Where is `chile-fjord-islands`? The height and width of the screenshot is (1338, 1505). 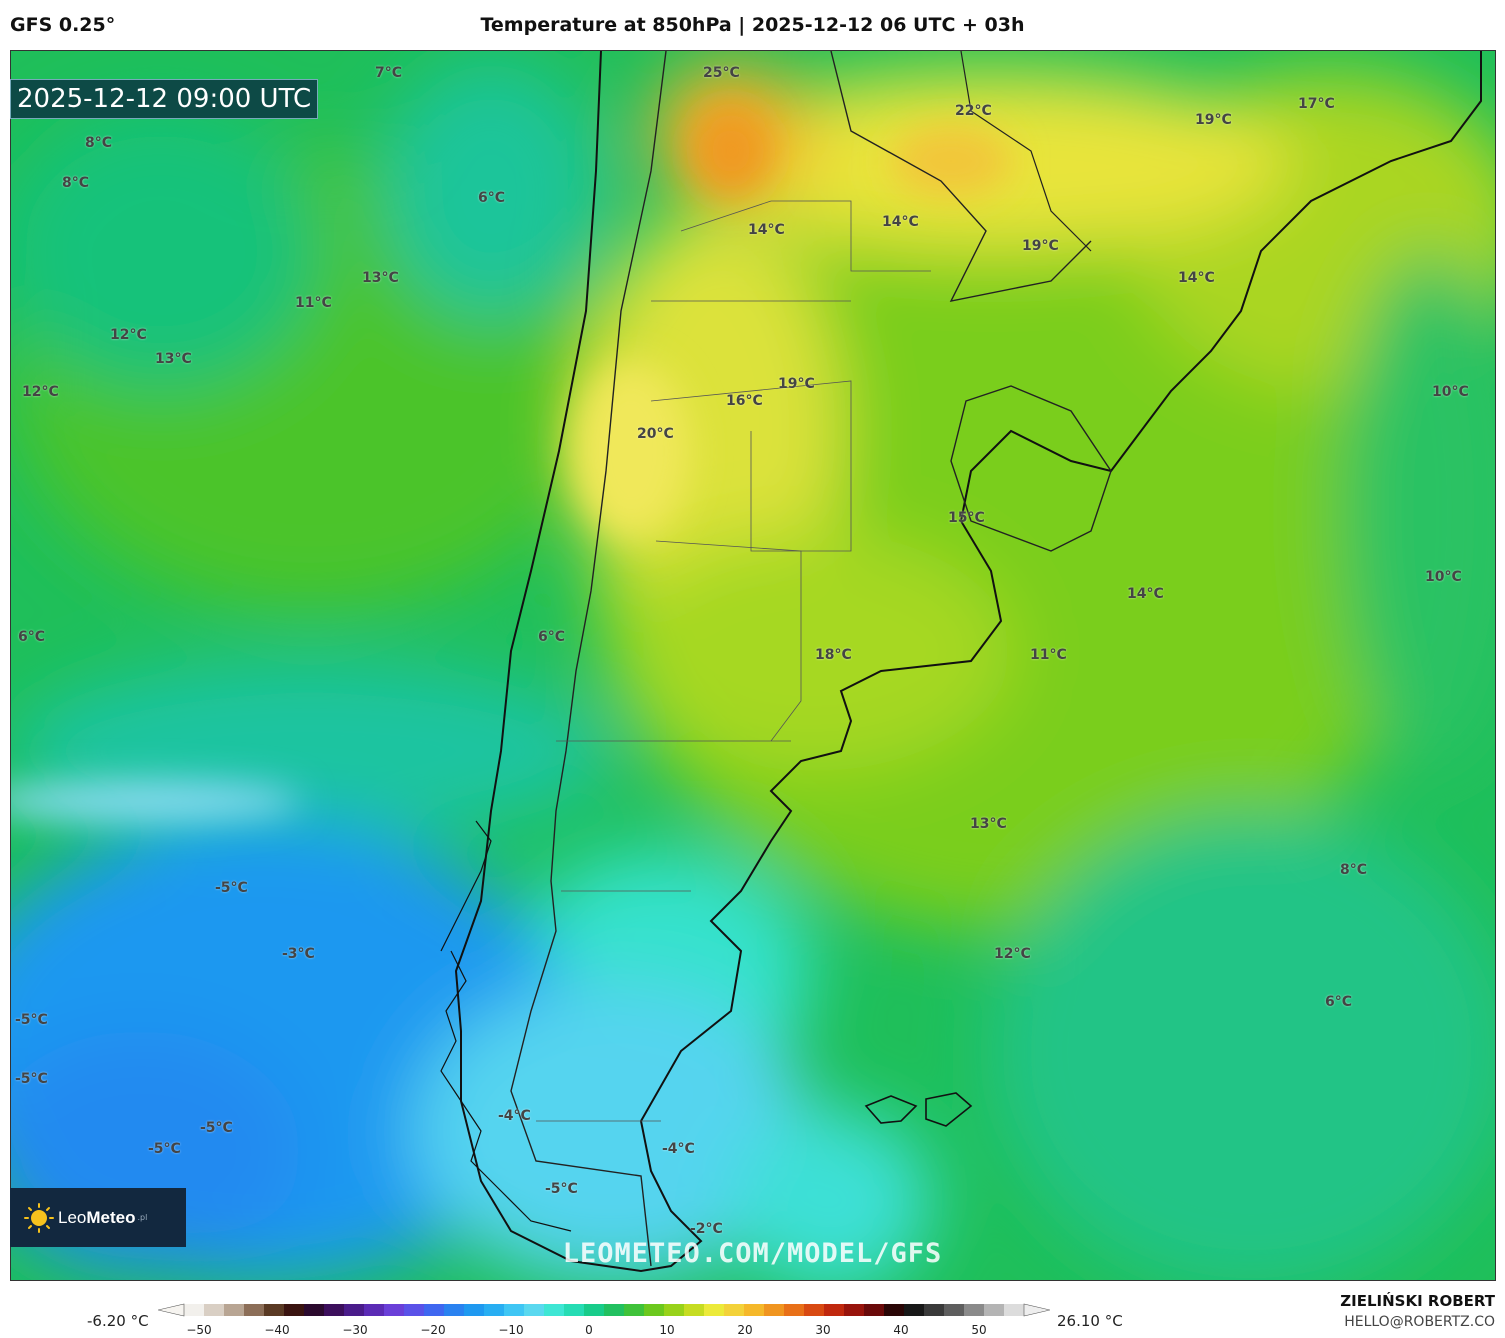
chile-fjord-islands is located at coordinates (506, 1026).